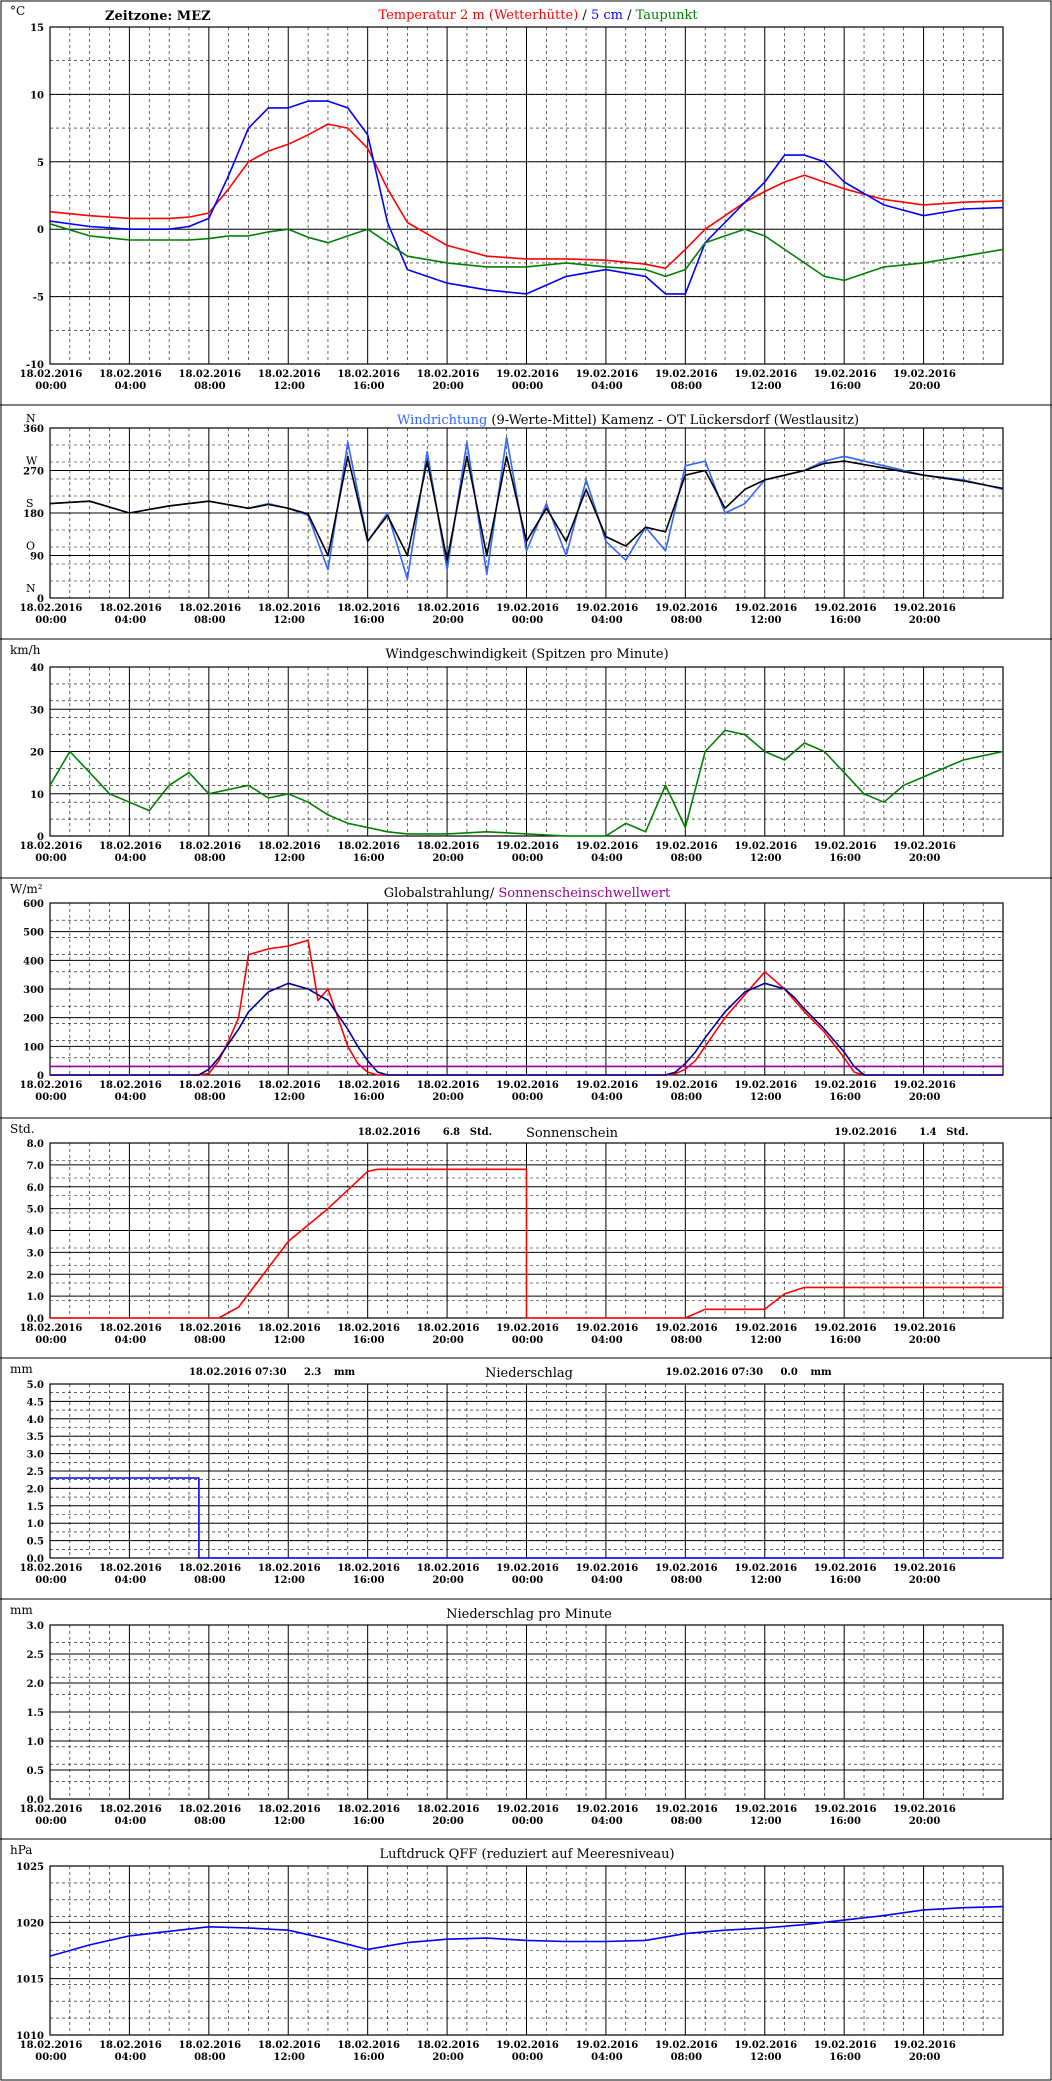 The image size is (1052, 2081). What do you see at coordinates (714, 1372) in the screenshot?
I see `annotation-date: 19.02.2016 07:30` at bounding box center [714, 1372].